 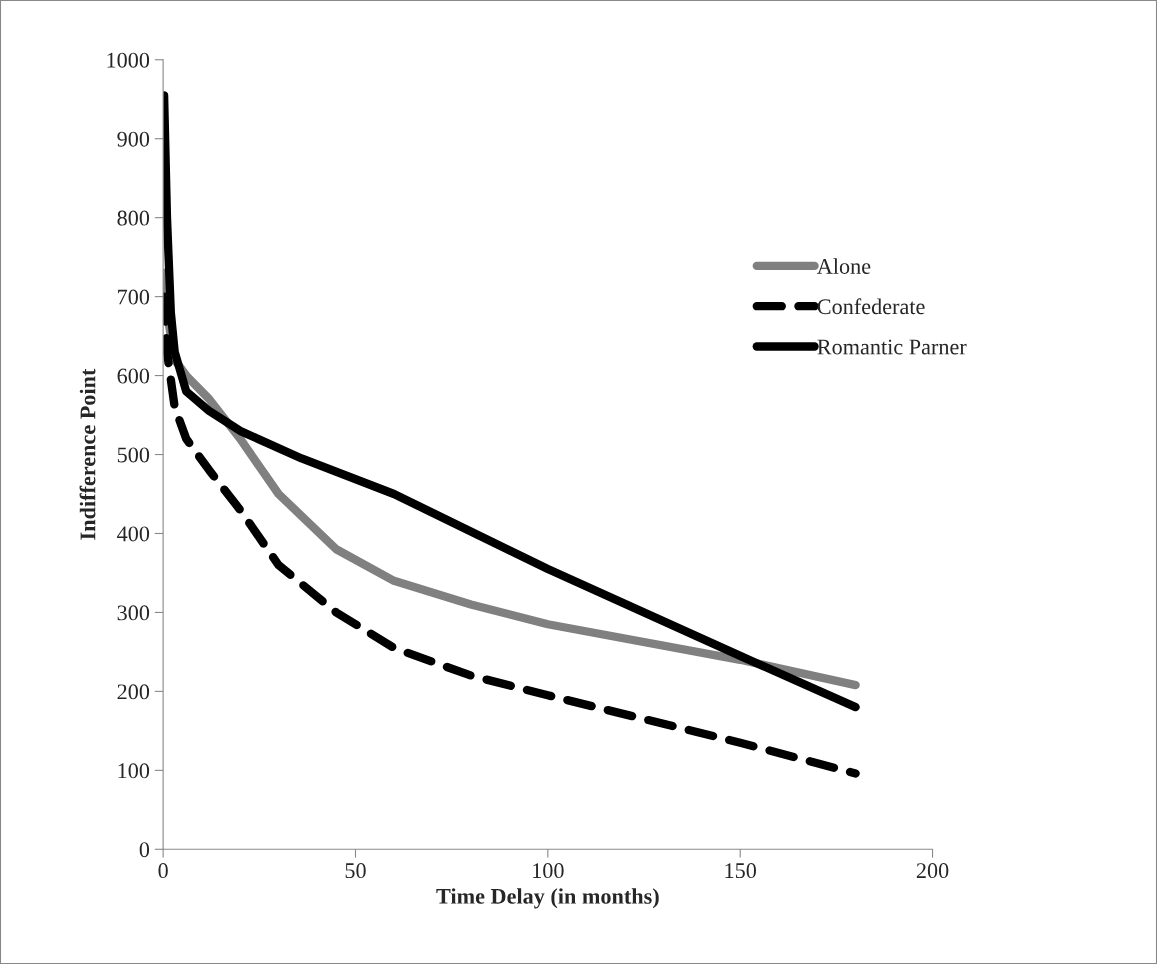 What do you see at coordinates (133, 139) in the screenshot?
I see `y-tick-label: 900` at bounding box center [133, 139].